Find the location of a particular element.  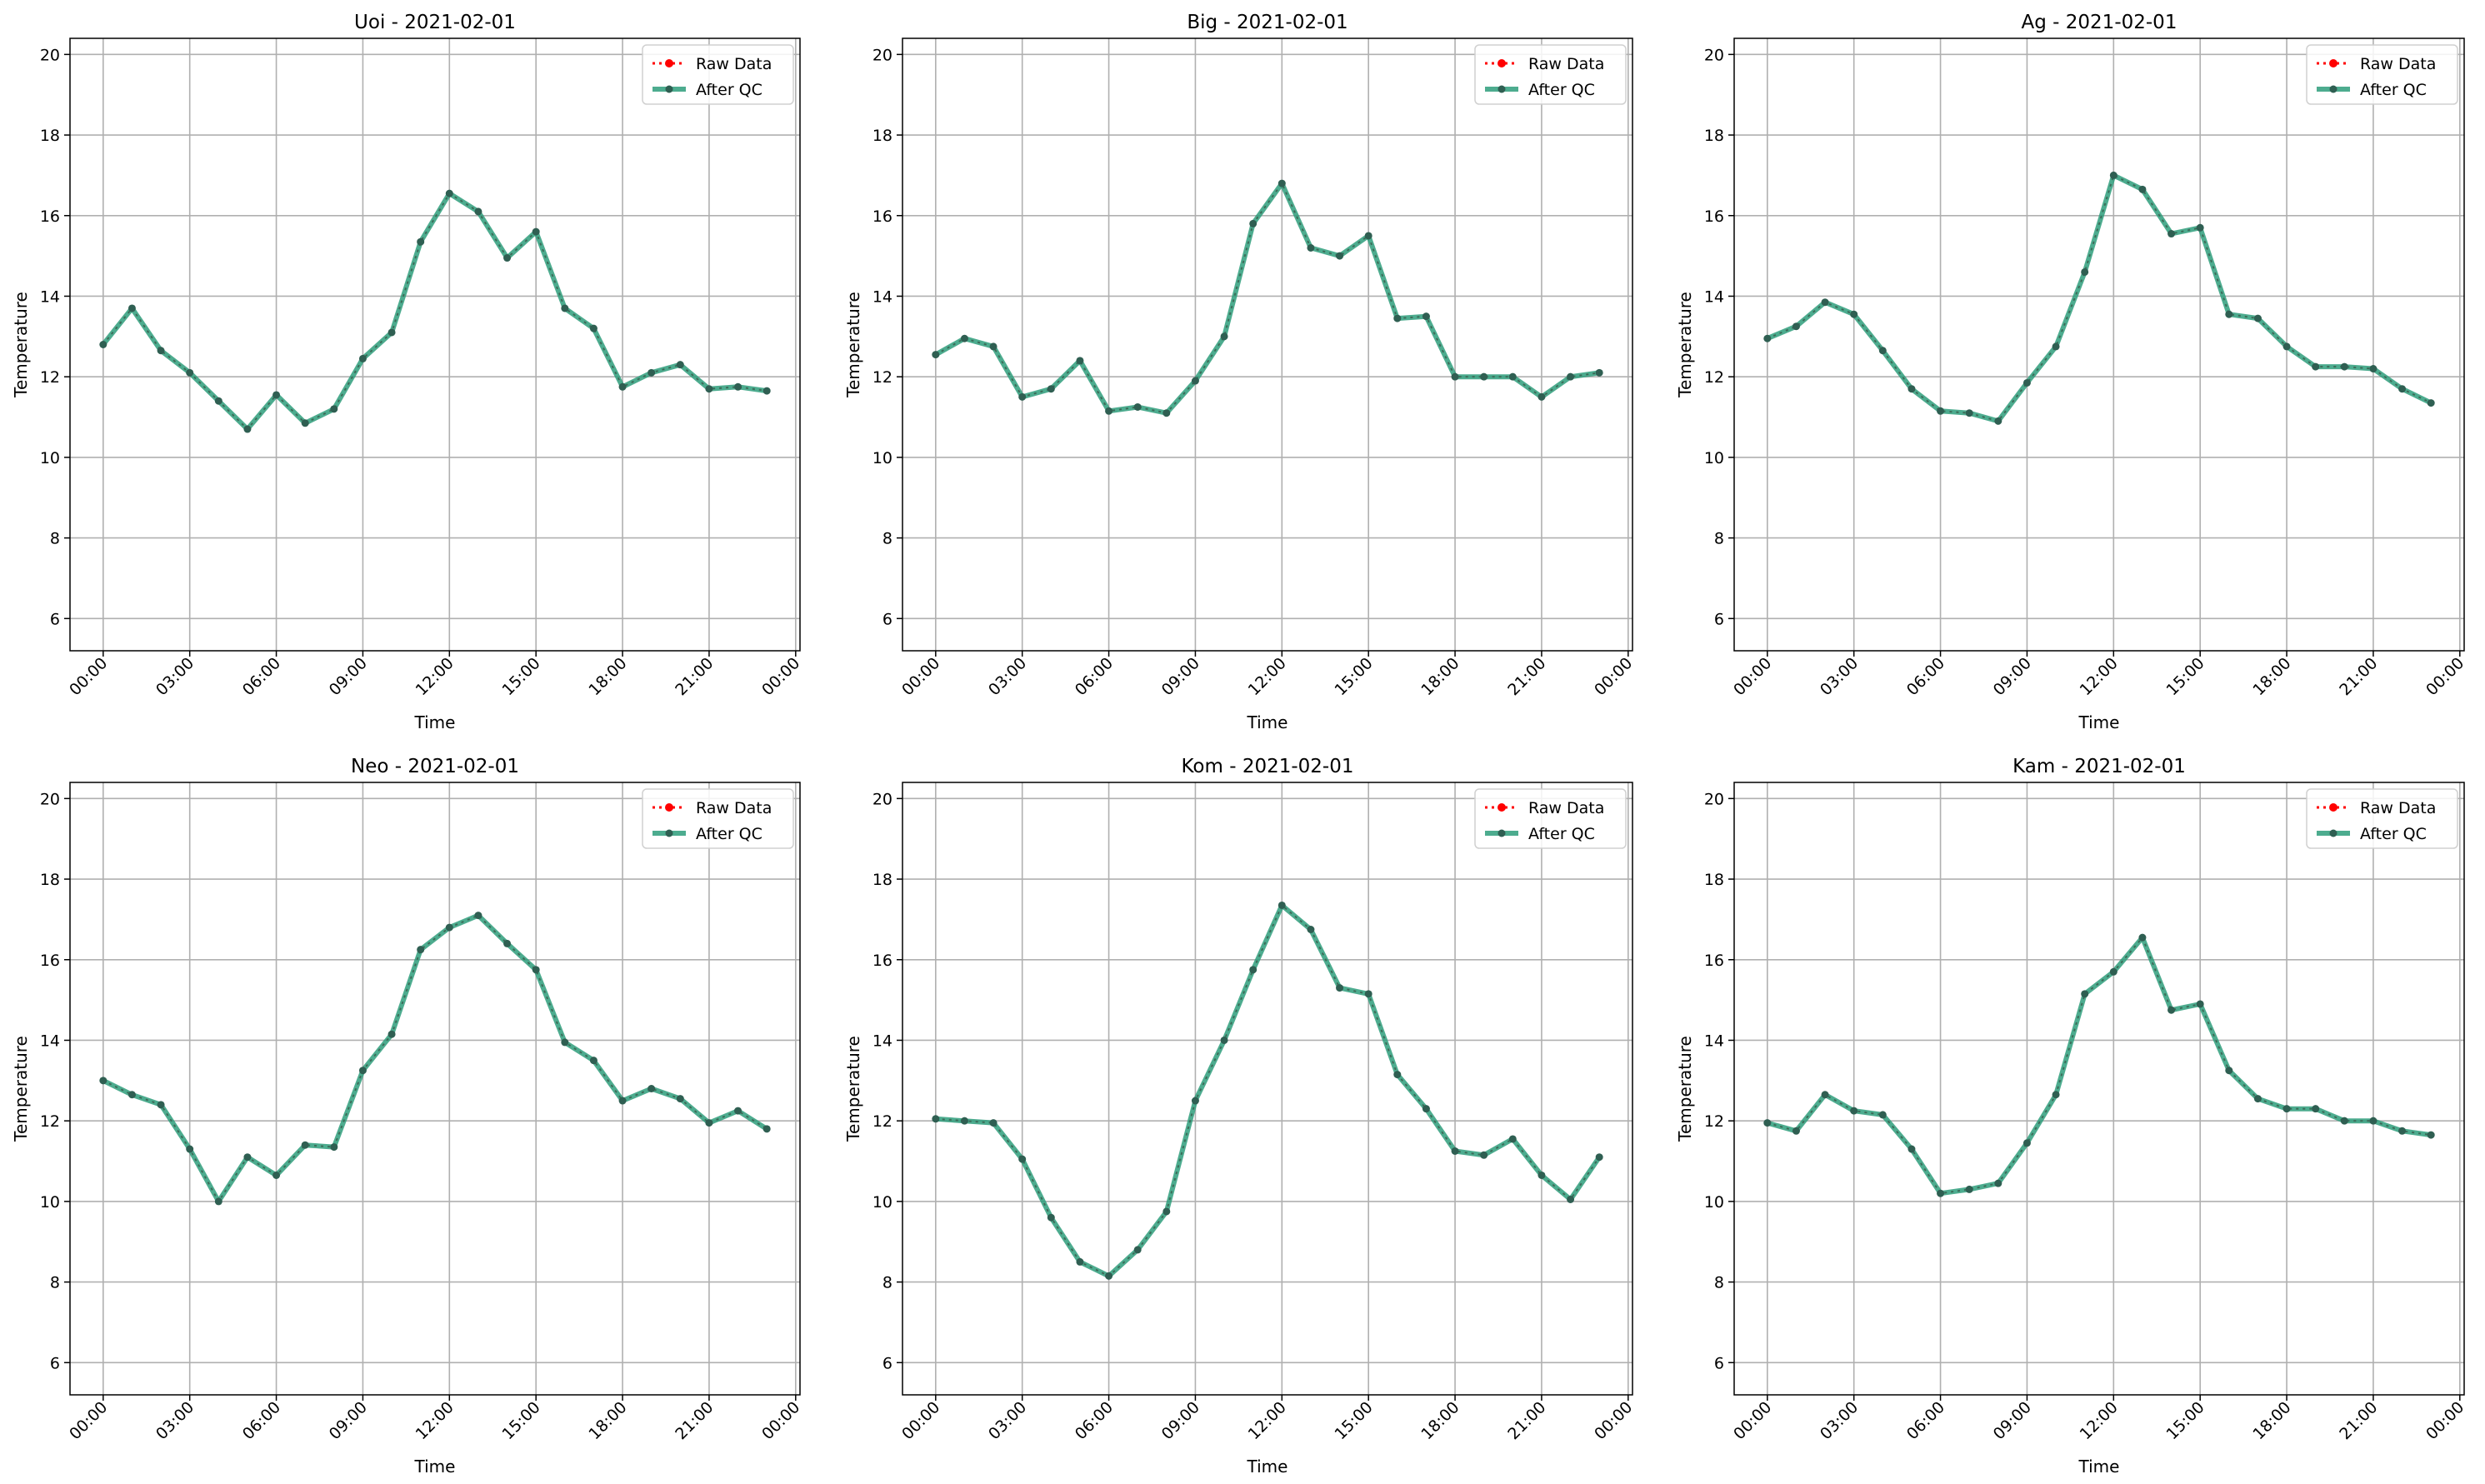

chart-3-ytick-label-2: 10 is located at coordinates (1714, 458).